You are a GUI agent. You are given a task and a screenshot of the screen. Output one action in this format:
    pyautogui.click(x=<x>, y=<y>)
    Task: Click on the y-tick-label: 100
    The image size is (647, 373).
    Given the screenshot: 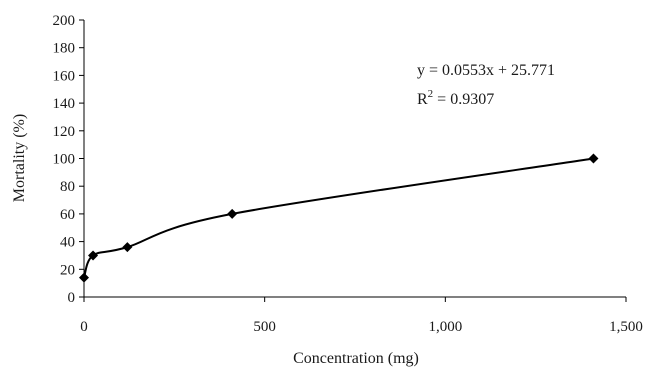 What is the action you would take?
    pyautogui.click(x=64, y=160)
    